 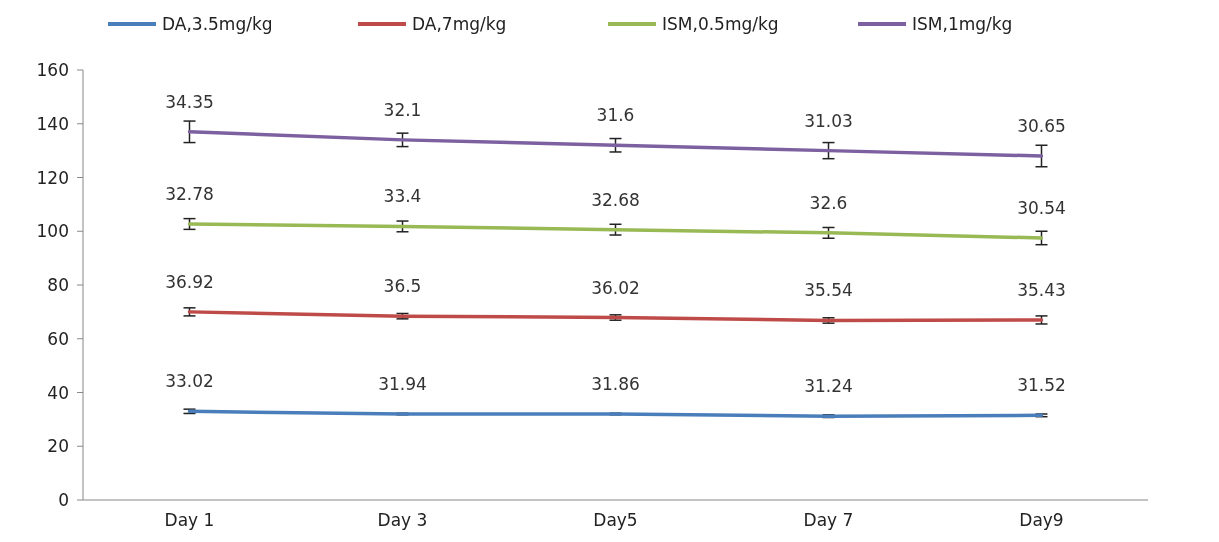 I want to click on annotation: 32.6, so click(x=828, y=202).